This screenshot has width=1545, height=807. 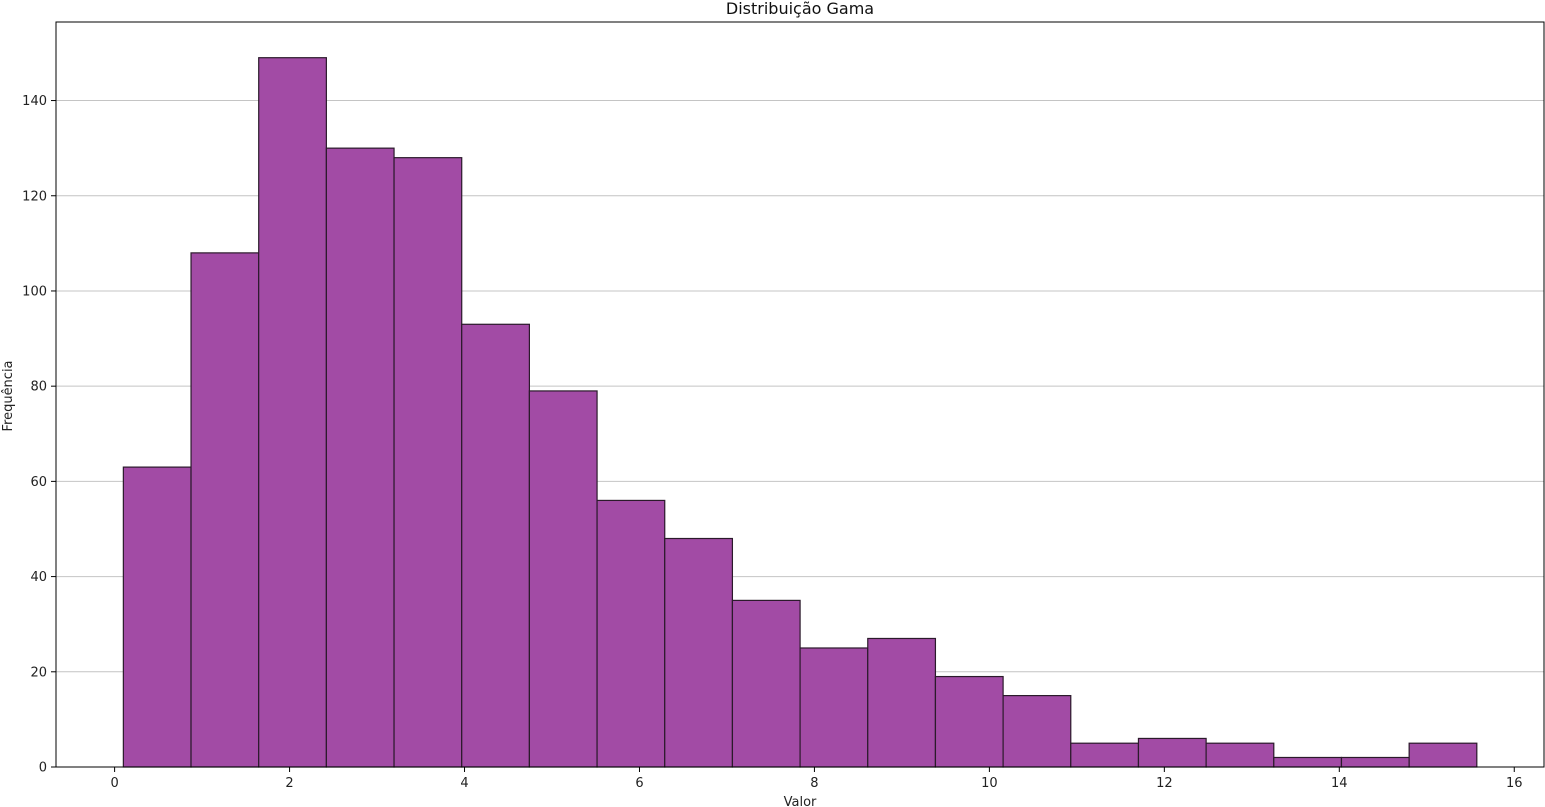 I want to click on x-axis-ticks: 0 2 4 6 8 10 12 14 16, so click(x=816, y=779).